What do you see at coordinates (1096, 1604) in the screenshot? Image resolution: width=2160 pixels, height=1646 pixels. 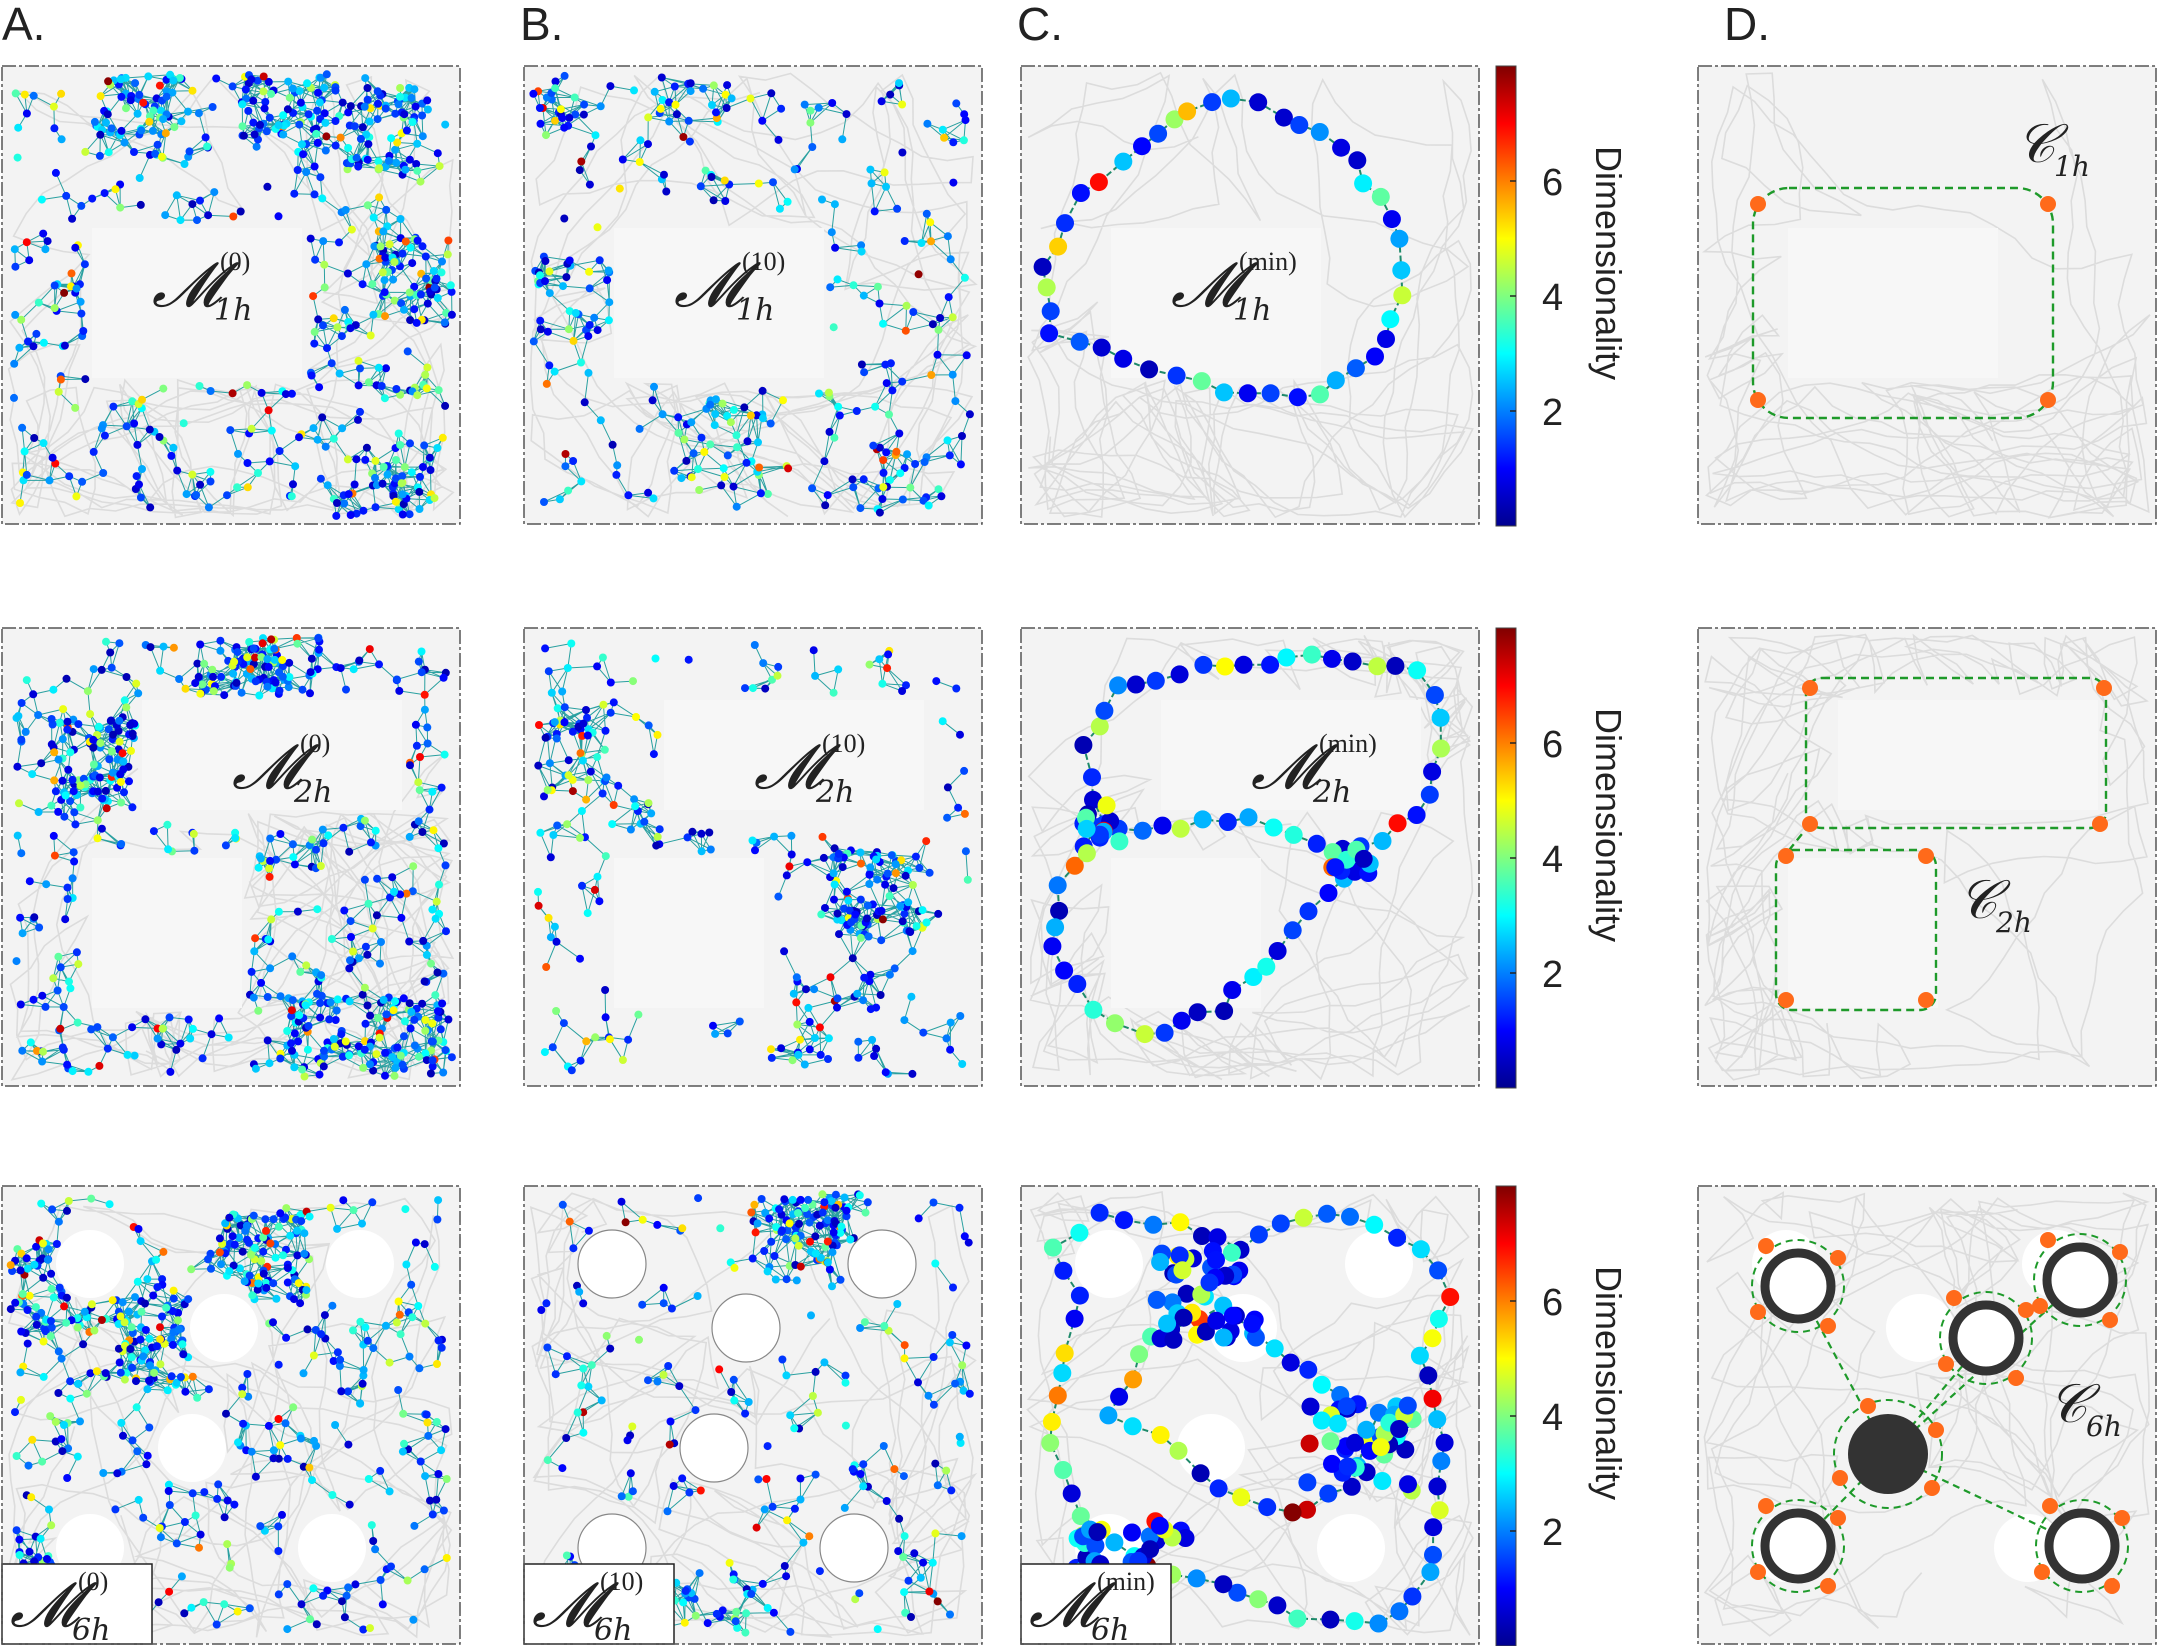 I see `map-label: 𝓜6h(min)` at bounding box center [1096, 1604].